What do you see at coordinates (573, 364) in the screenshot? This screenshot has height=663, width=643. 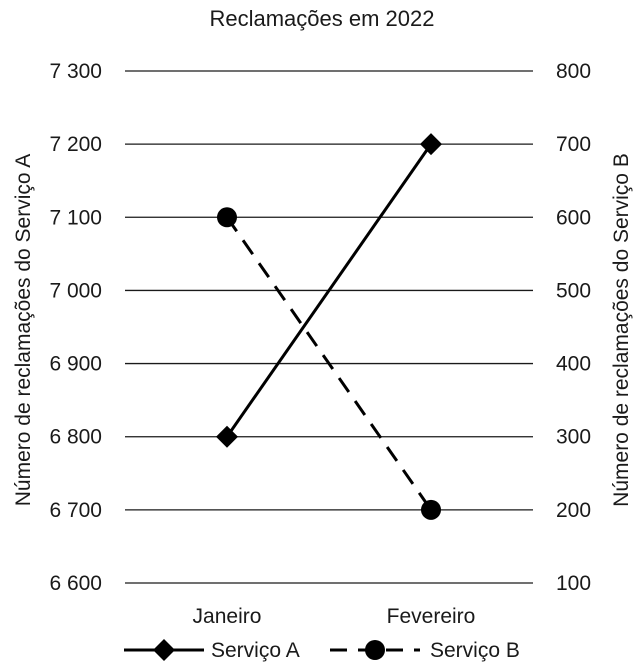 I see `right-tick-label: 400` at bounding box center [573, 364].